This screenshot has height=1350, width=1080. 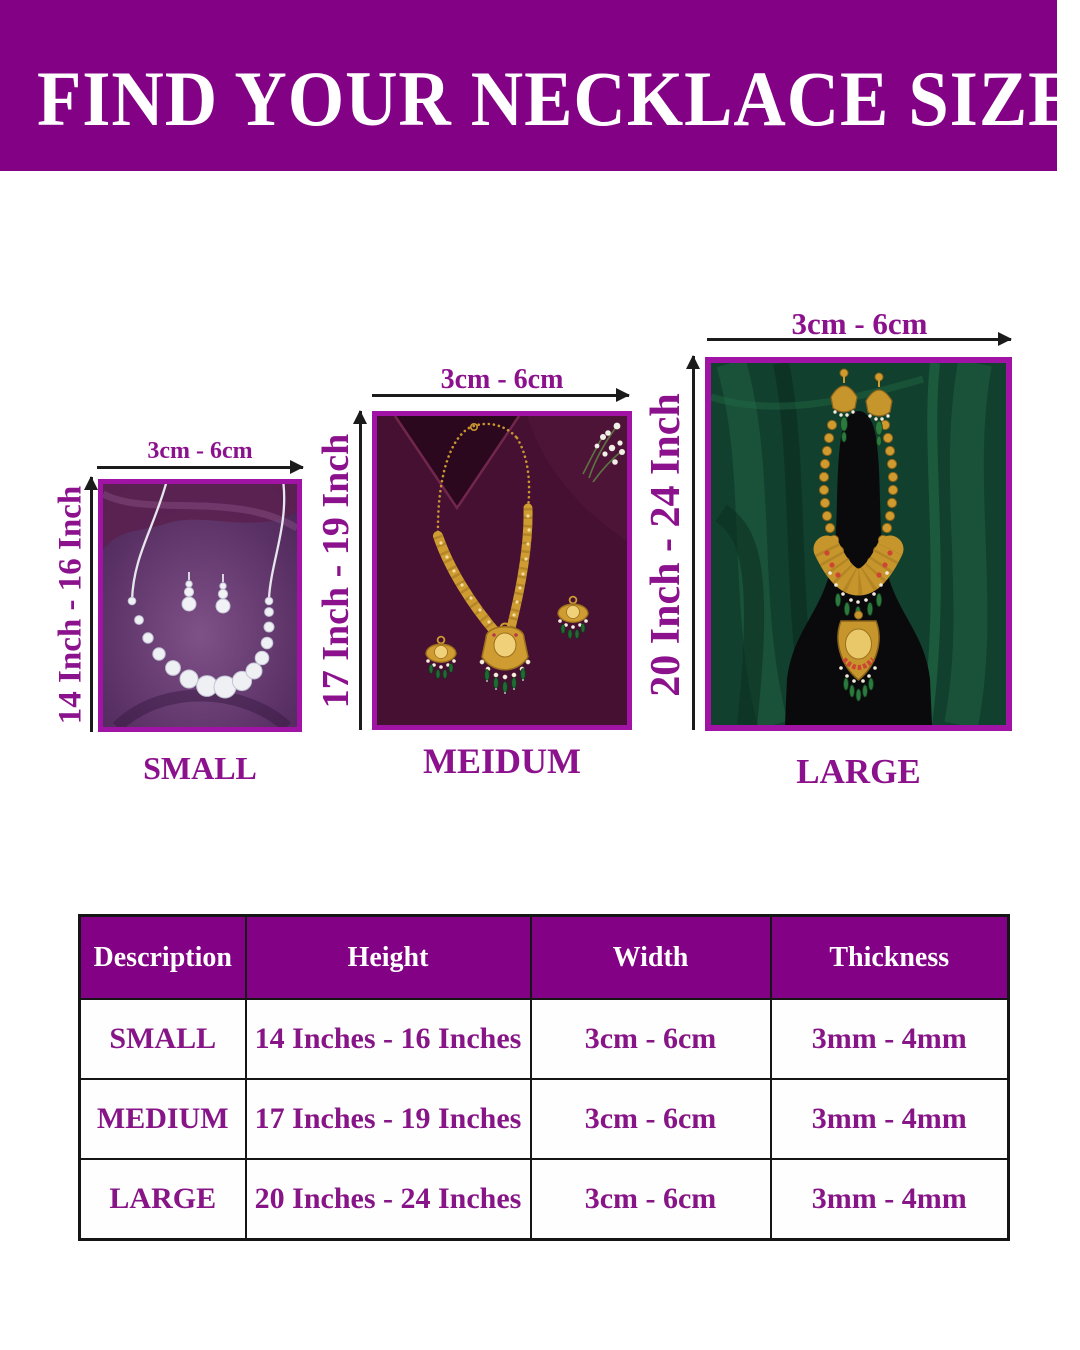 What do you see at coordinates (650, 957) in the screenshot?
I see `column-header-width: Width` at bounding box center [650, 957].